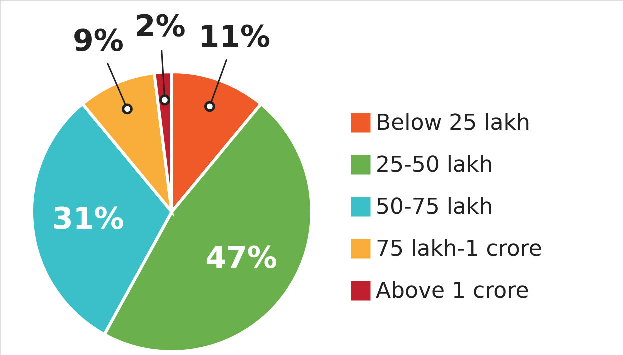 The image size is (623, 355). I want to click on legend-label: Above 1 crore, so click(453, 291).